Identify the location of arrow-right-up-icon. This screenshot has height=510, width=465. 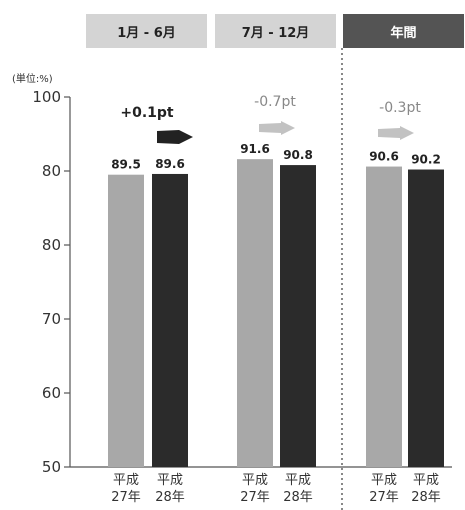
(175, 137).